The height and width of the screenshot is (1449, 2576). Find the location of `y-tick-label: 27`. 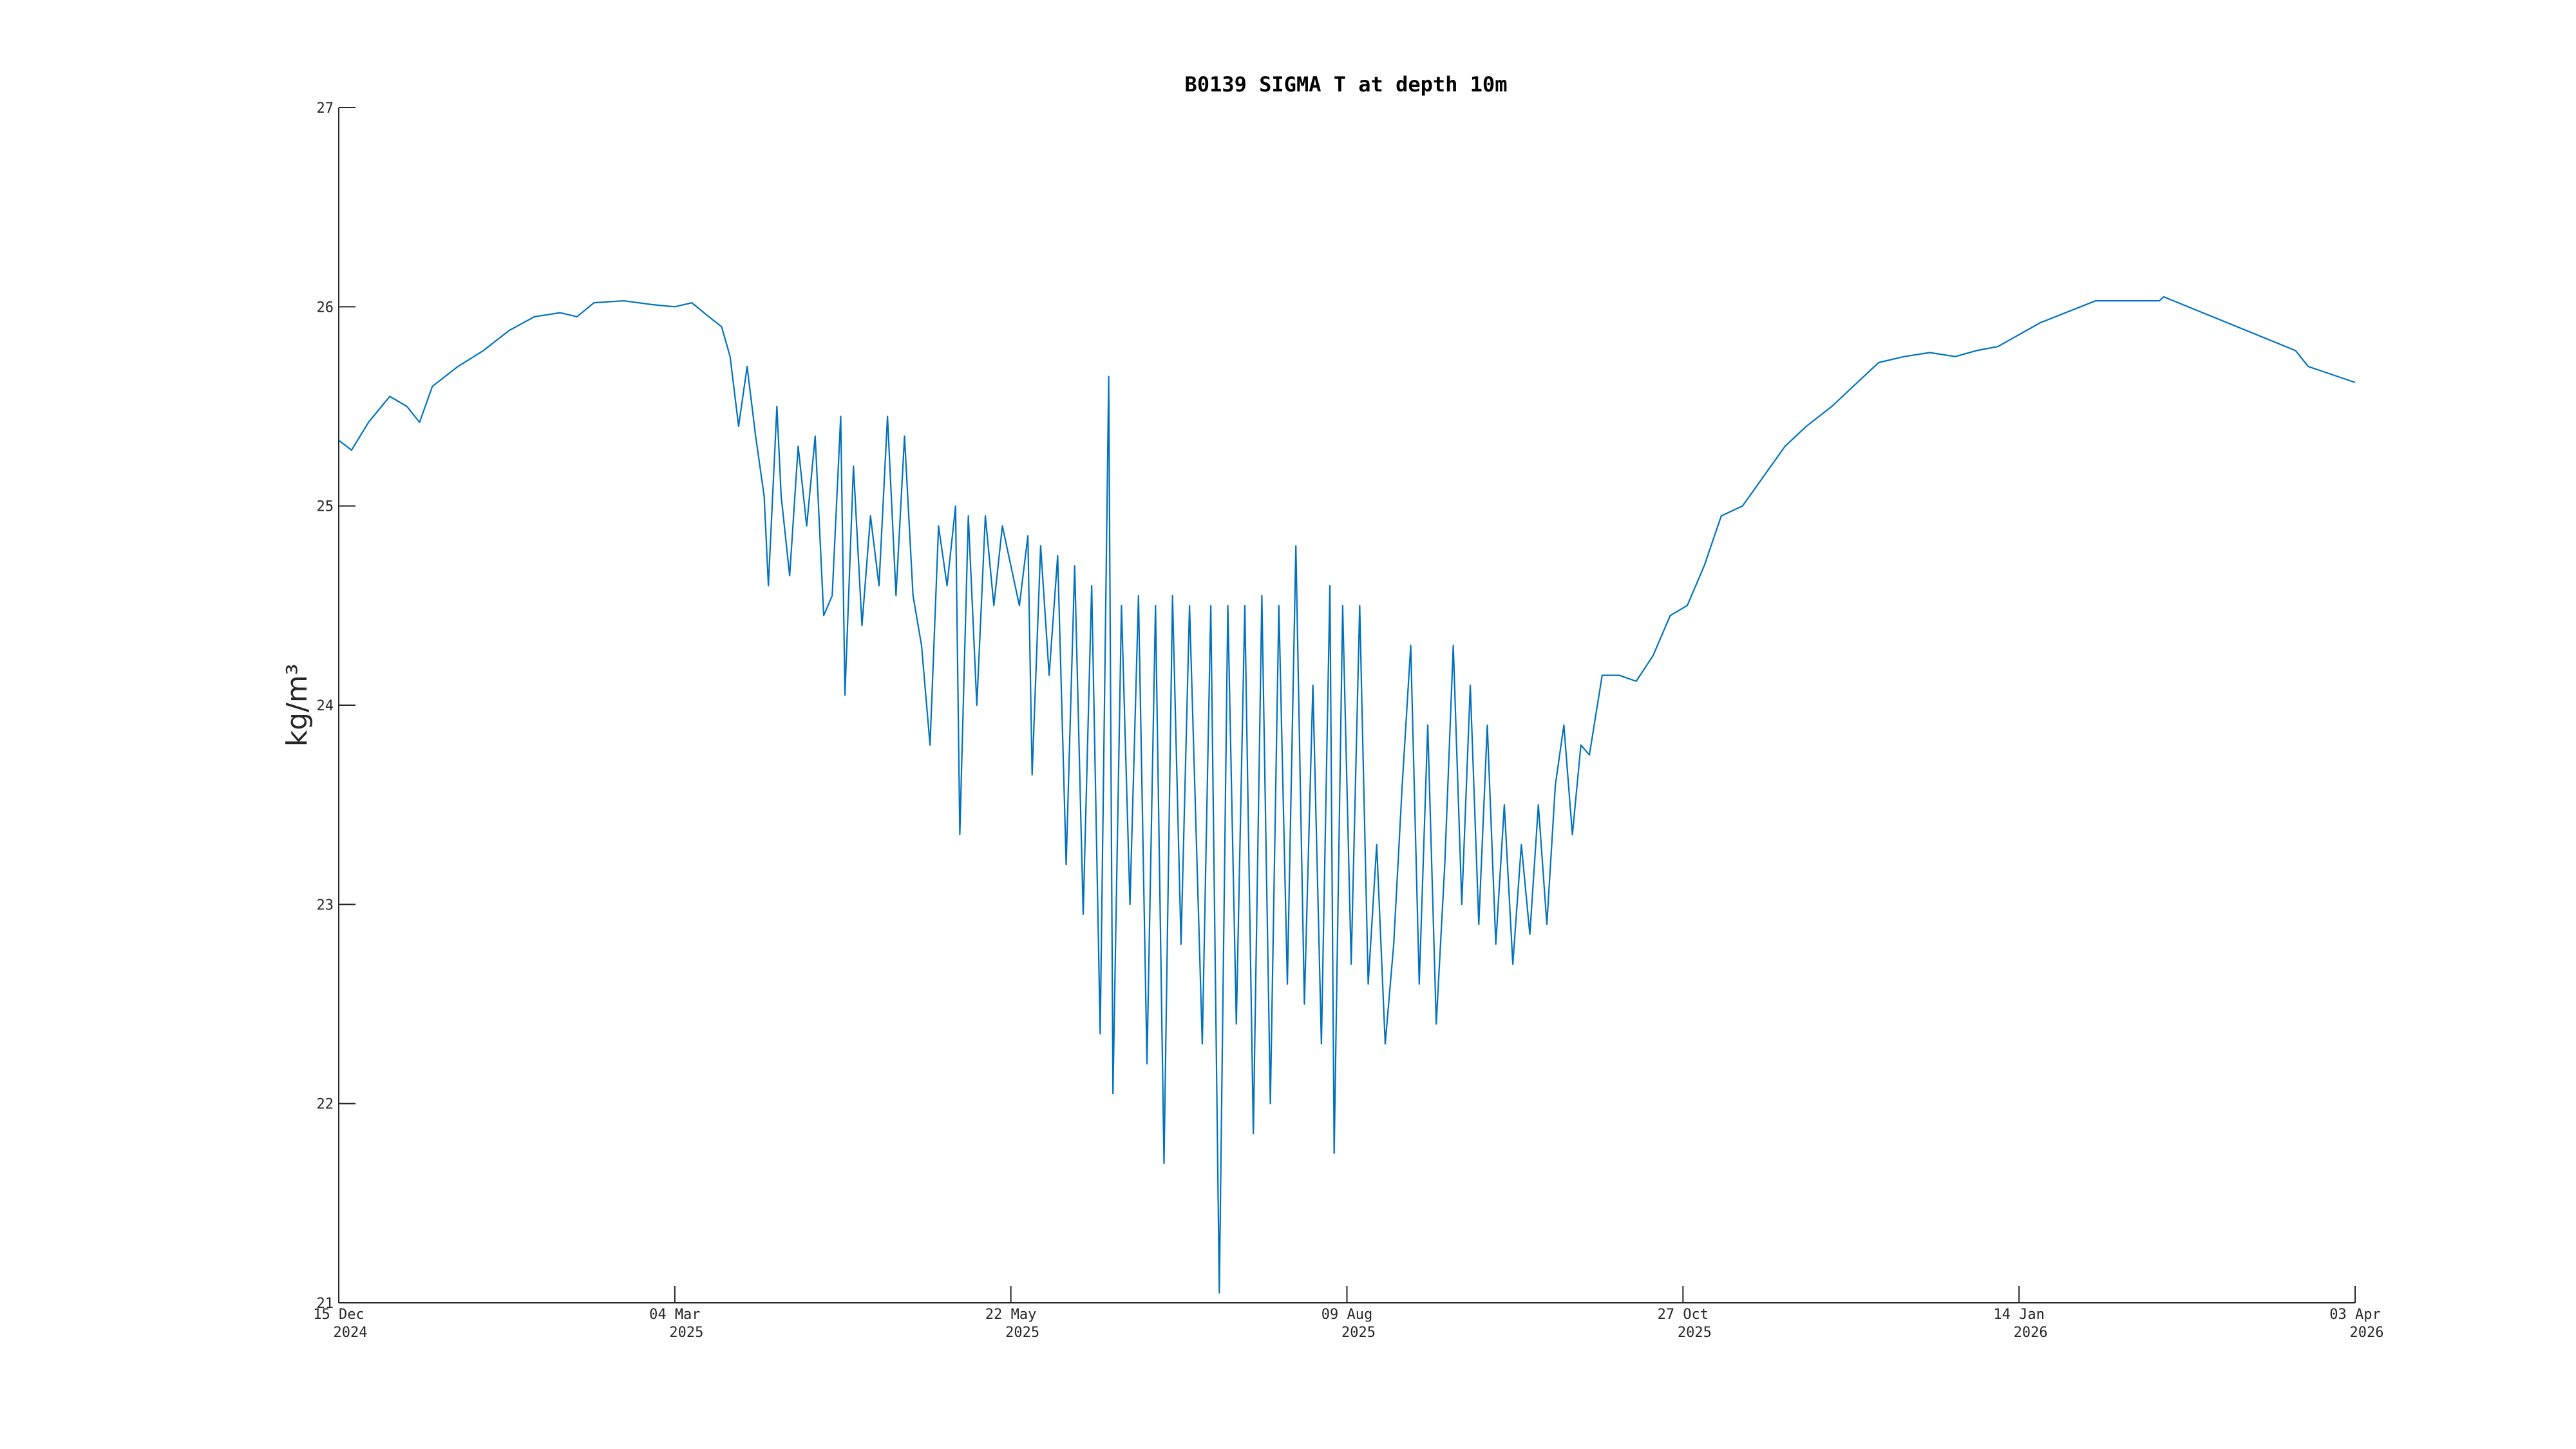

y-tick-label: 27 is located at coordinates (326, 108).